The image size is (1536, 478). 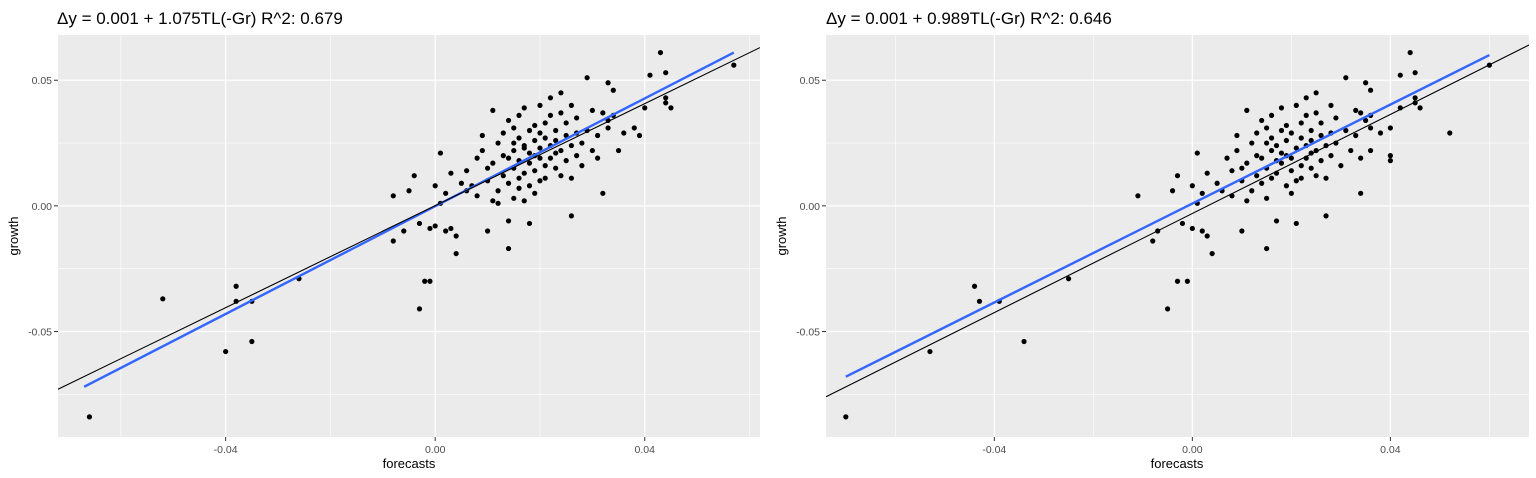 I want to click on y-tick-label: -0.05, so click(x=808, y=332).